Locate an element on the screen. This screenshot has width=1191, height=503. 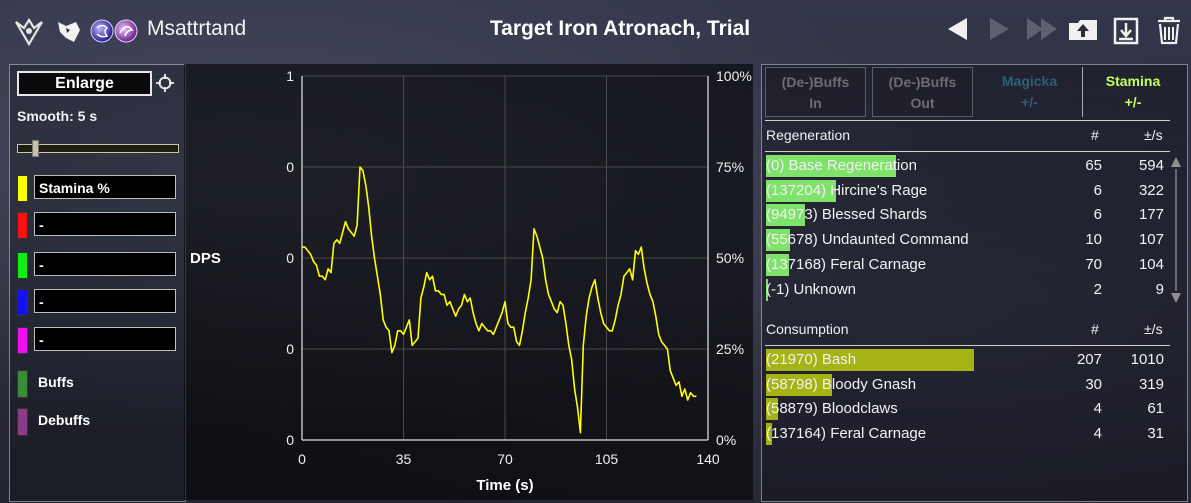
fight-title: Target Iron Atronach, Trial is located at coordinates (620, 28).